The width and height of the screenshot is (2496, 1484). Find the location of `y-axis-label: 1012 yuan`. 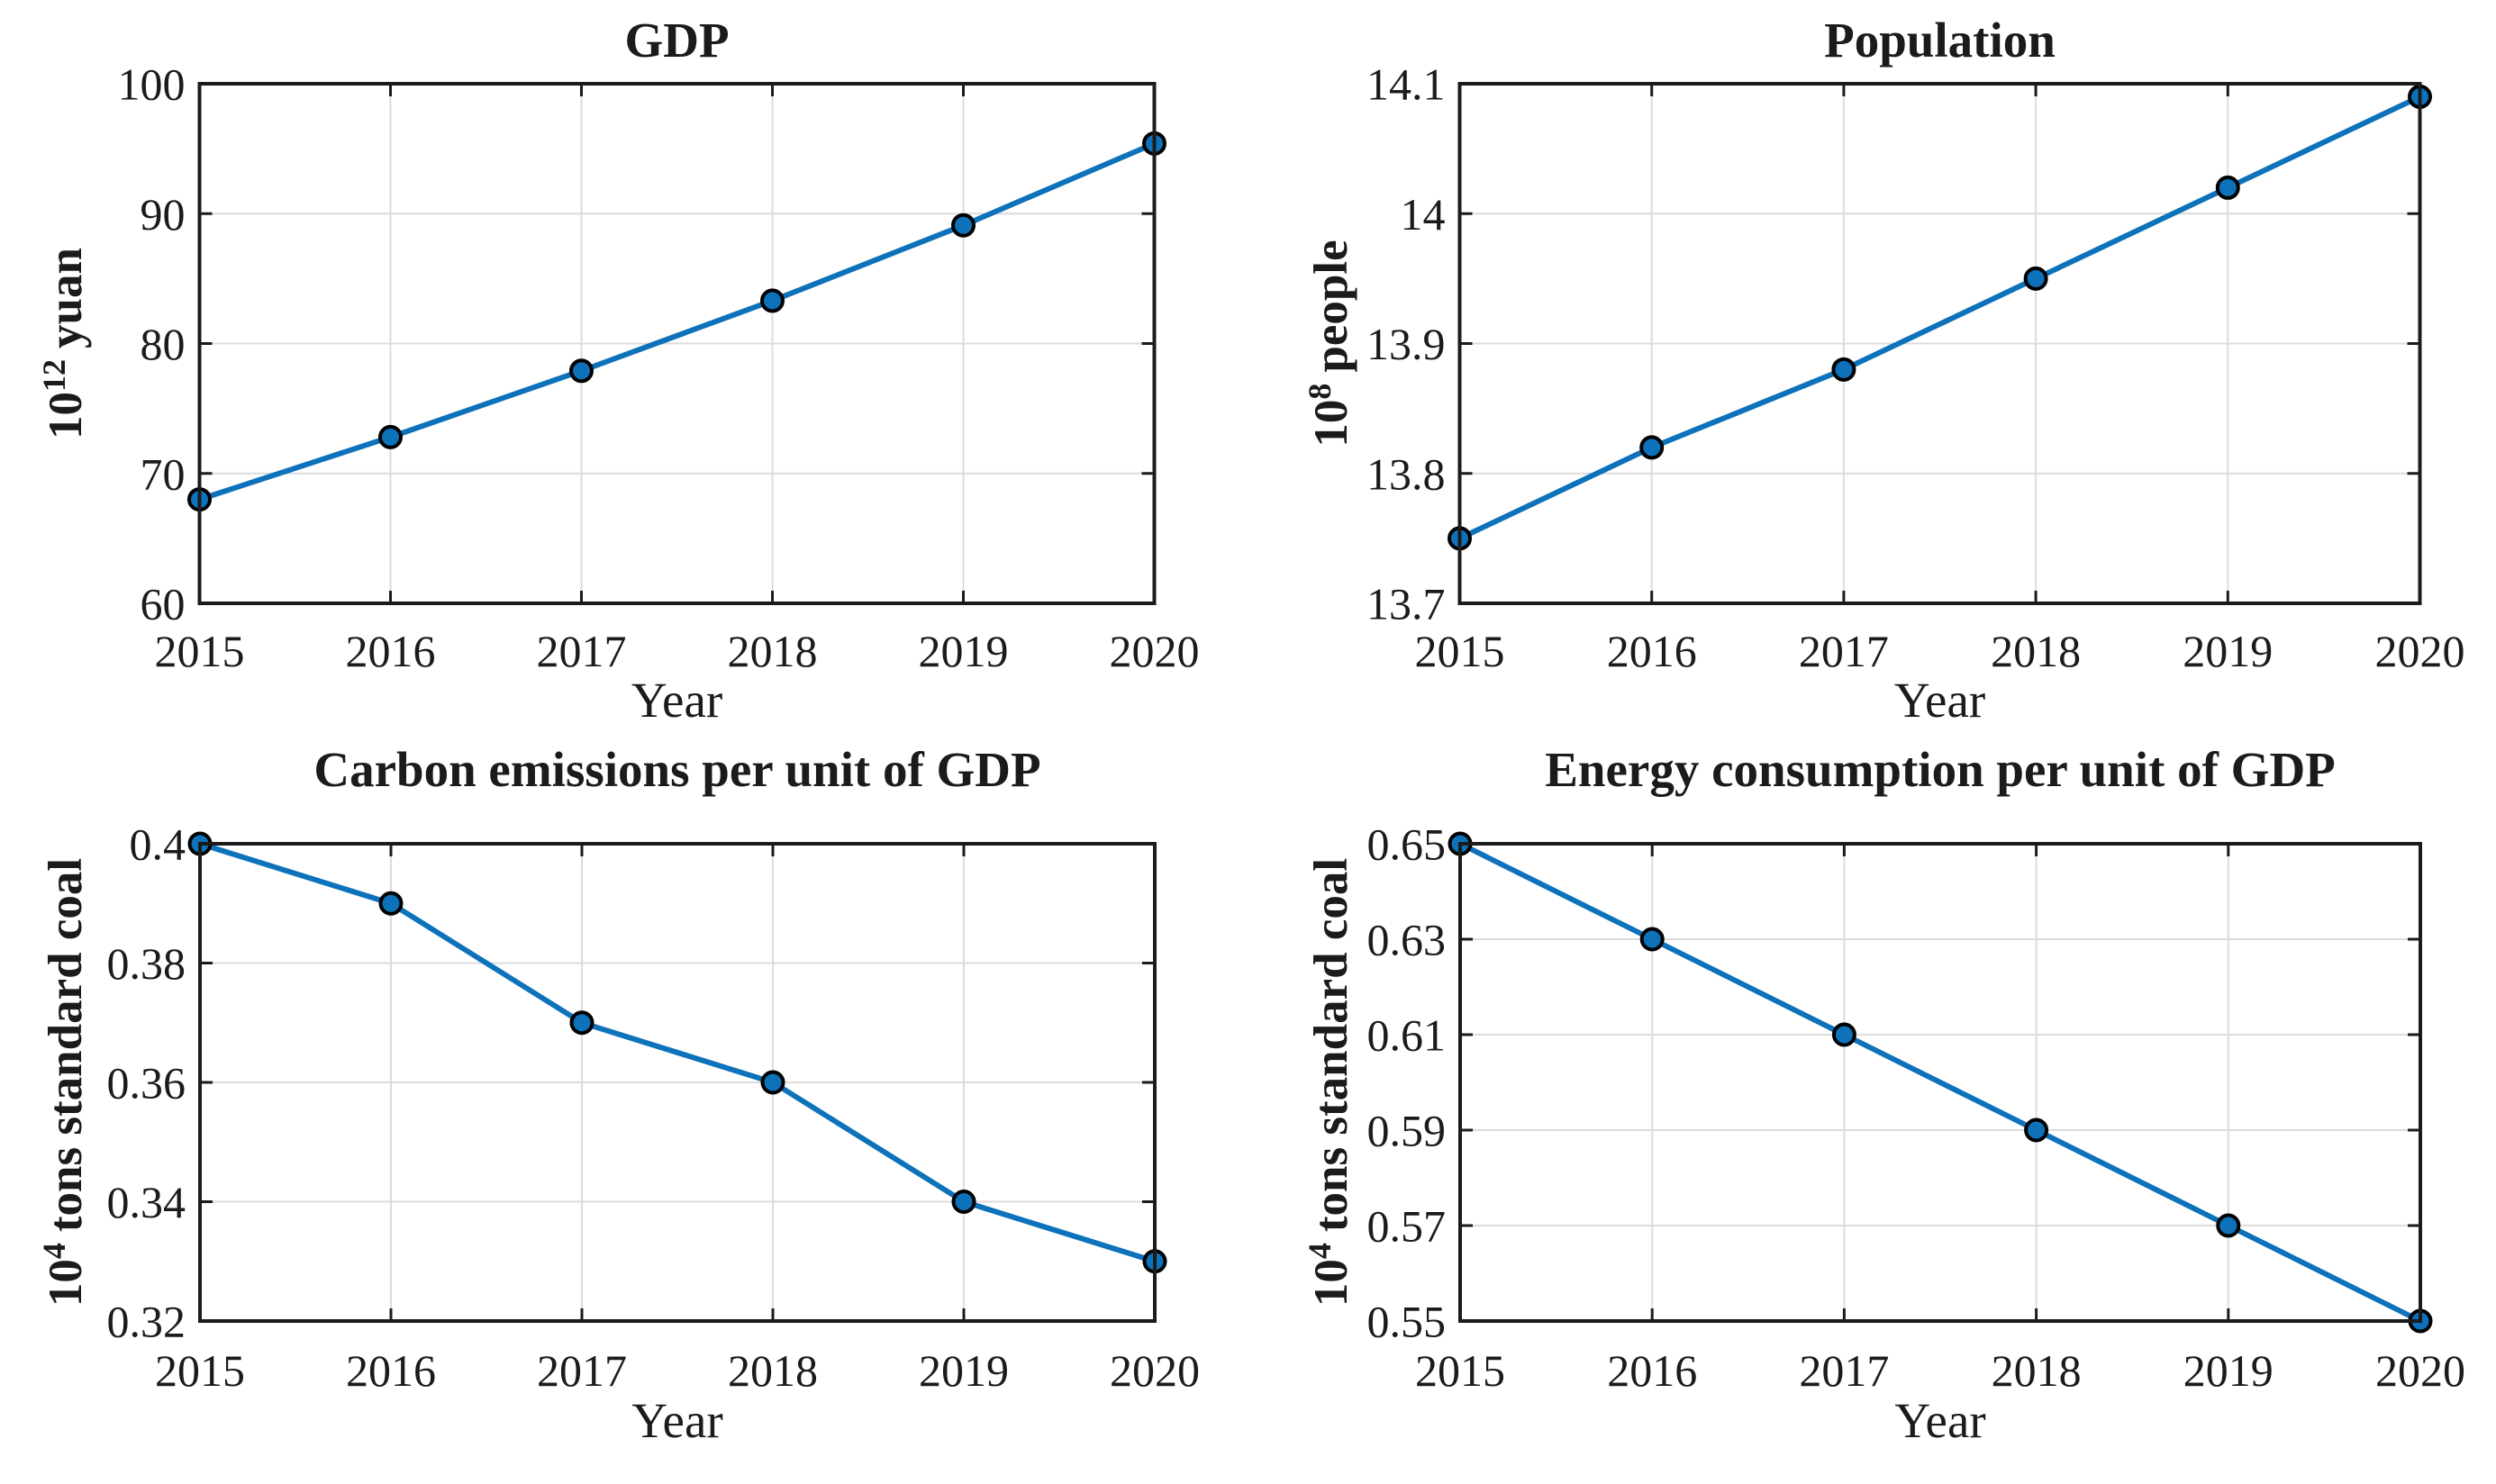

y-axis-label: 1012 yuan is located at coordinates (64, 343).